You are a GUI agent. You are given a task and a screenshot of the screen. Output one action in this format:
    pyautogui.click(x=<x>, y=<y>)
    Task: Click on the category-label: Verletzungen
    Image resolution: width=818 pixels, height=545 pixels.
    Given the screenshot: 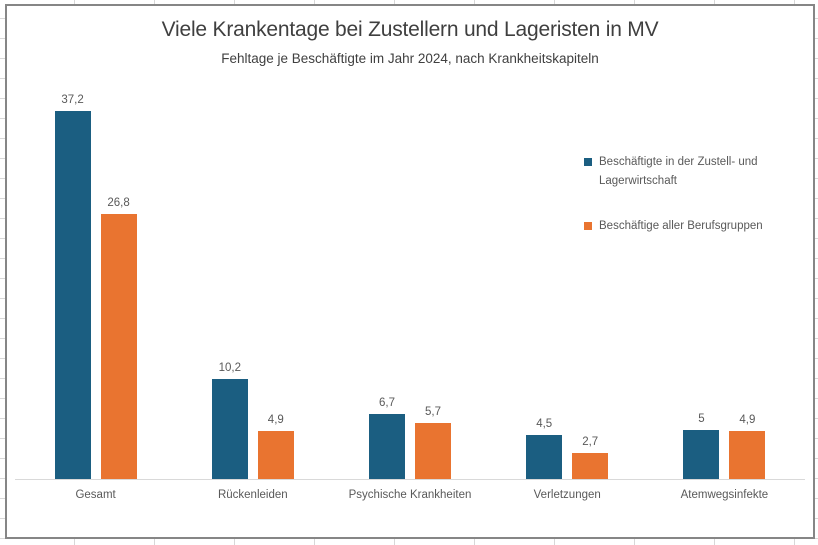 What is the action you would take?
    pyautogui.click(x=567, y=495)
    